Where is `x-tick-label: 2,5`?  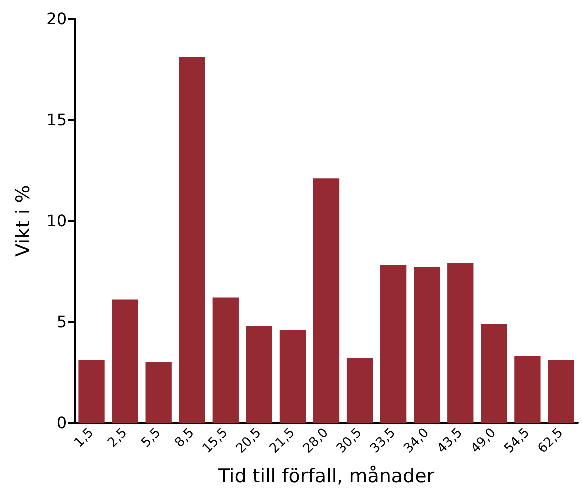
x-tick-label: 2,5 is located at coordinates (118, 438).